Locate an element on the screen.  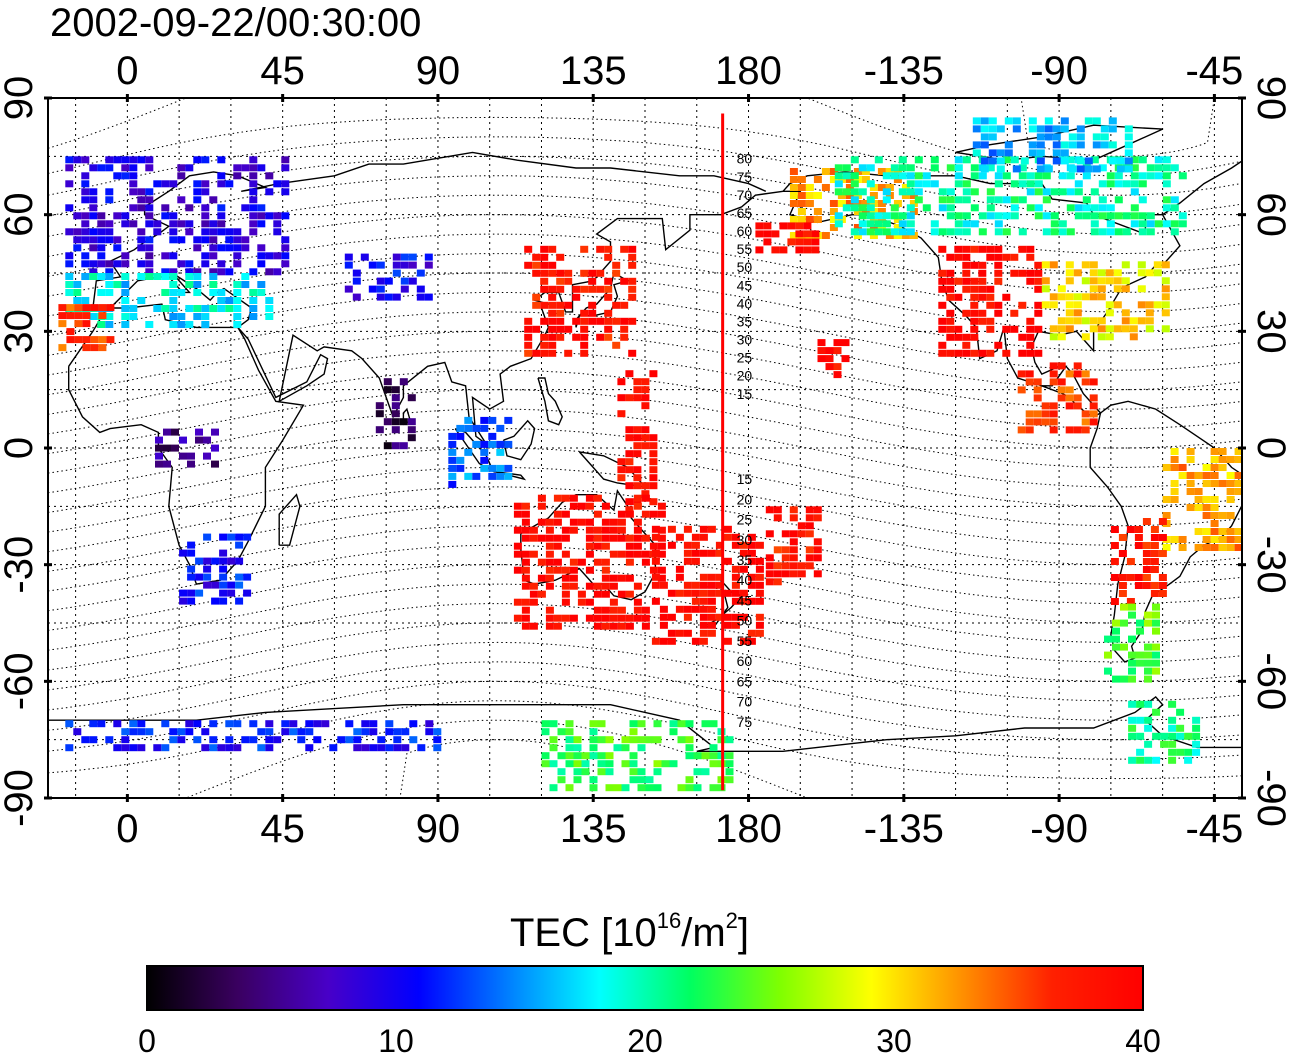
lat-tick-label-right: -30 is located at coordinates (1270, 565).